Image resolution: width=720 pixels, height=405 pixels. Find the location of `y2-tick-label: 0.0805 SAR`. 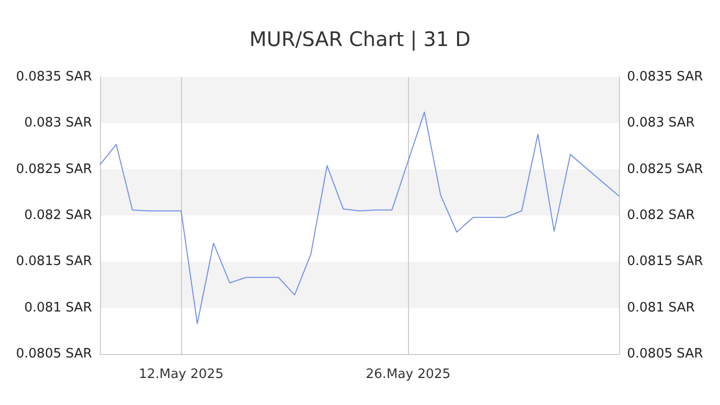

y2-tick-label: 0.0805 SAR is located at coordinates (665, 354).